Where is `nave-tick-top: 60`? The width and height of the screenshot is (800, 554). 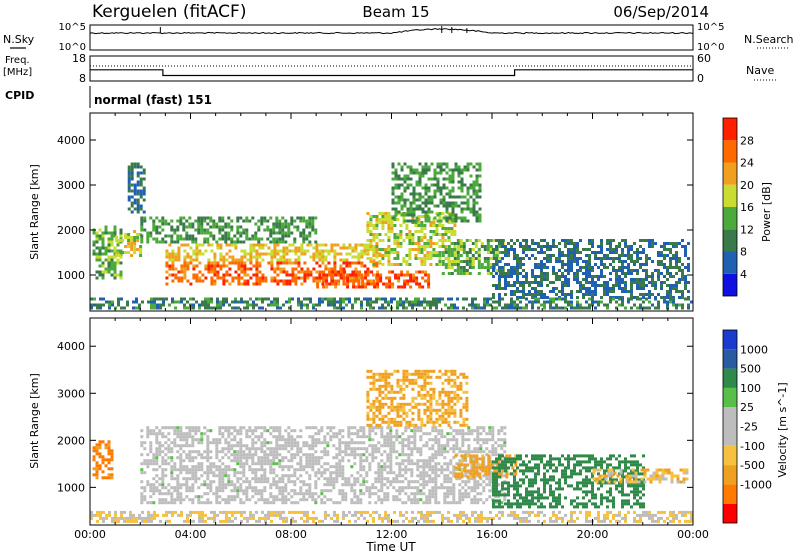 nave-tick-top: 60 is located at coordinates (704, 58).